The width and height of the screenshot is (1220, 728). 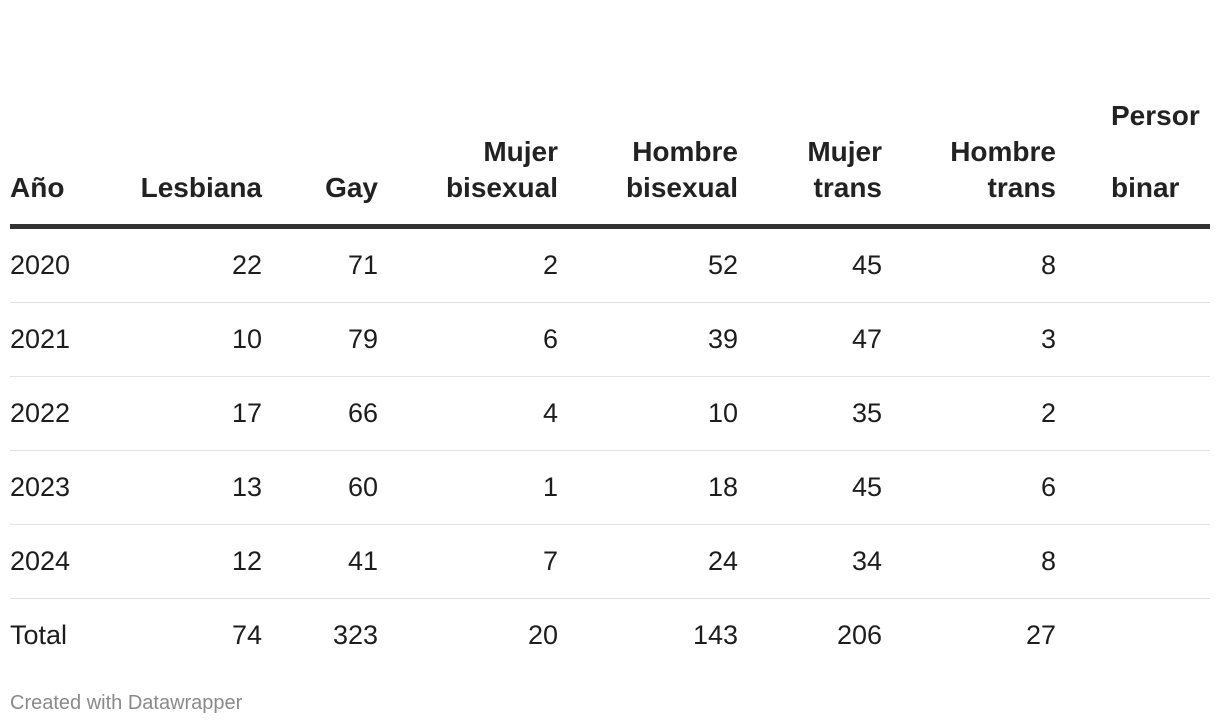 What do you see at coordinates (859, 635) in the screenshot?
I see `table-cell: 206` at bounding box center [859, 635].